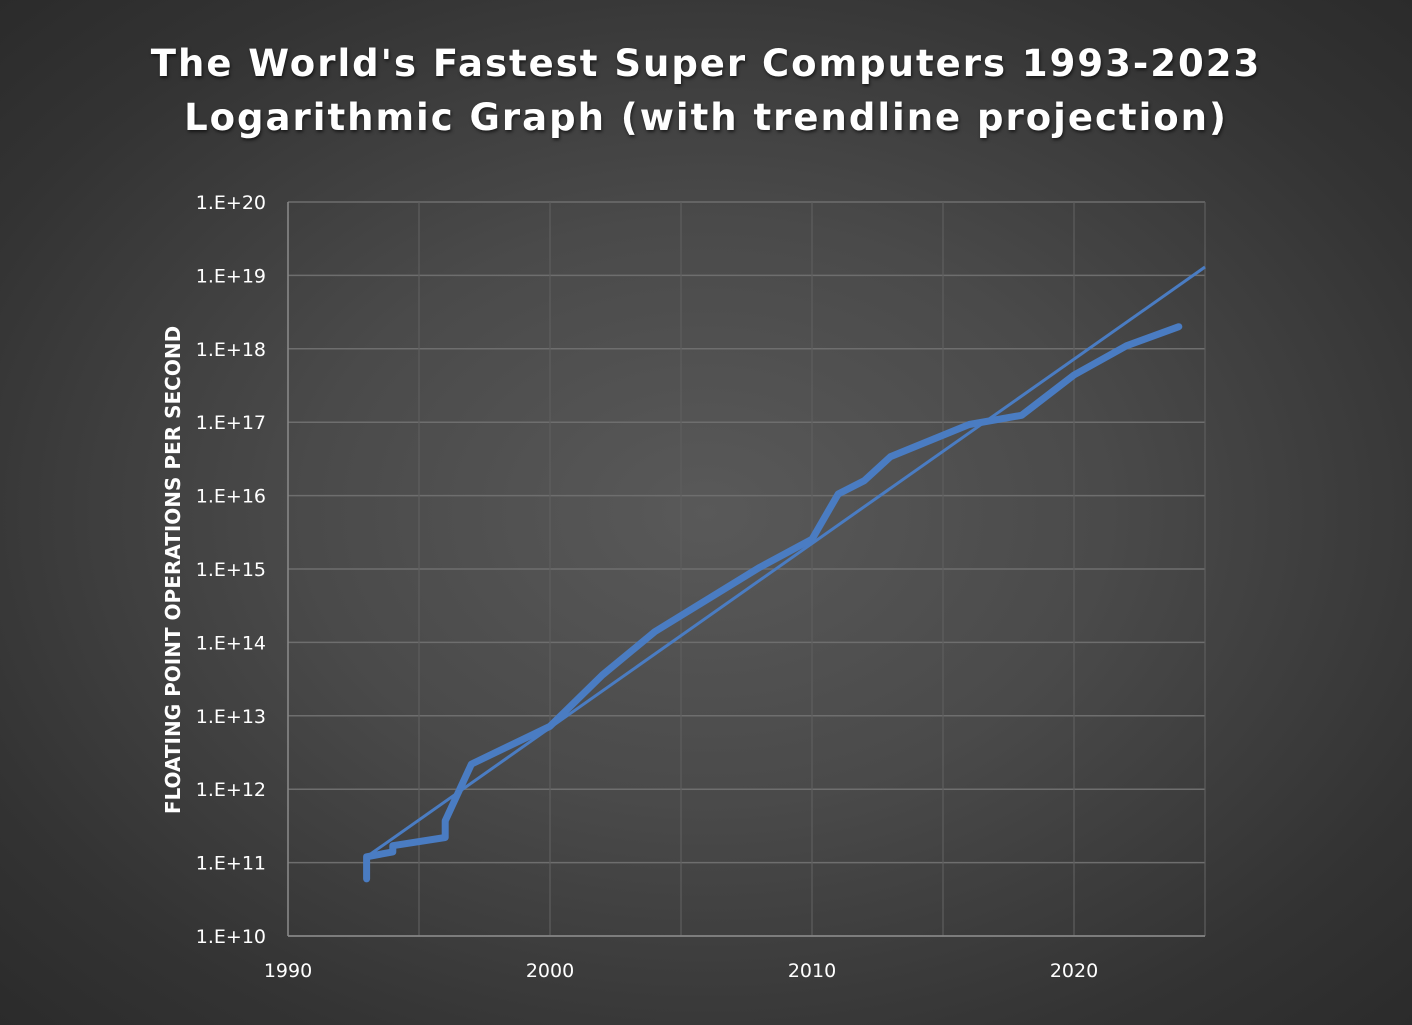  I want to click on y-axis-label: FLOATING POINT OPERATIONS PER SECOND, so click(173, 570).